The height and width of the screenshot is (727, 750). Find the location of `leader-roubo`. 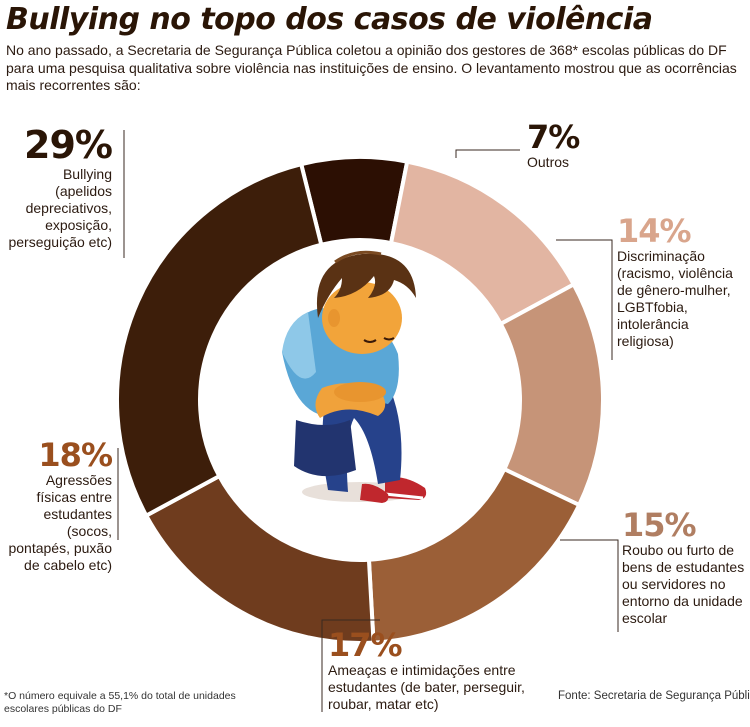

leader-roubo is located at coordinates (589, 585).